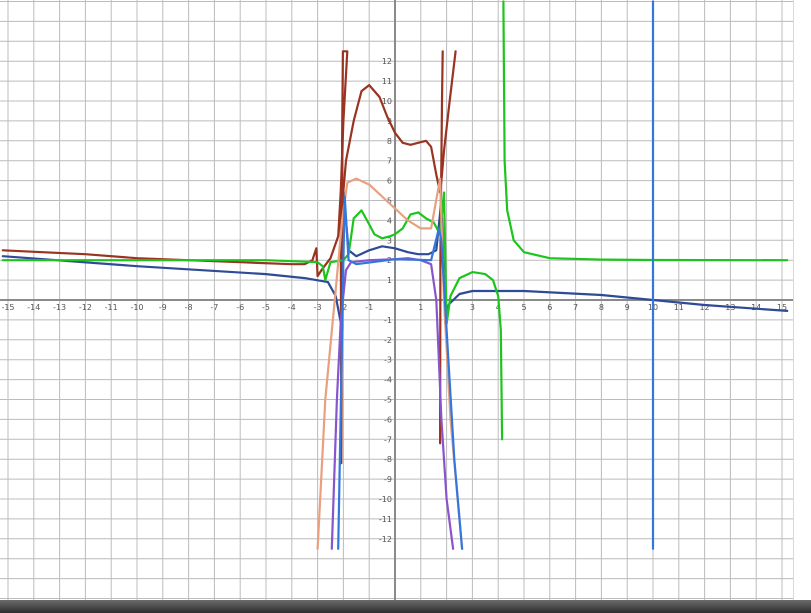 The height and width of the screenshot is (613, 811). Describe the element at coordinates (292, 307) in the screenshot. I see `x-tick-label: -4` at that location.